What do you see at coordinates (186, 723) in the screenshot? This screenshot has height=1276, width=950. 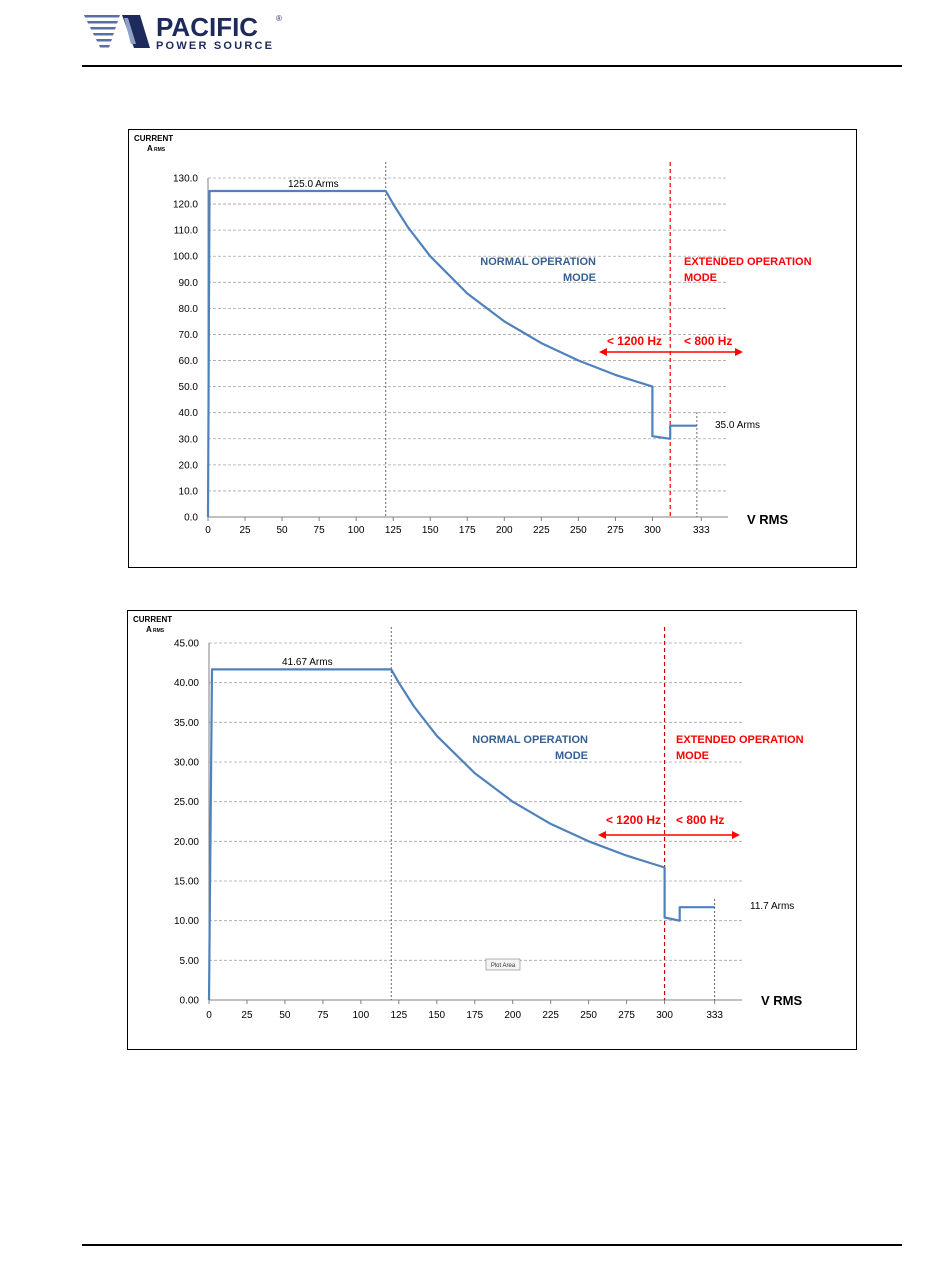 I see `y-tick-label: 35.00` at bounding box center [186, 723].